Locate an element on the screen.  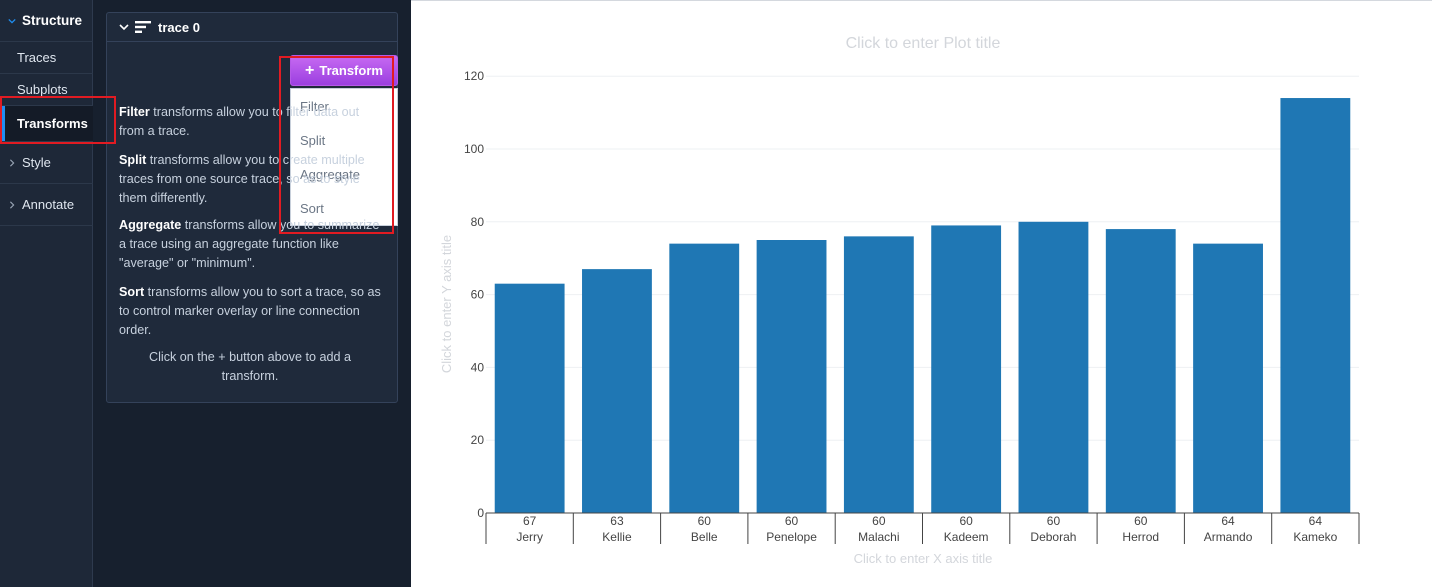
y-axis-title-placeholder: Click to enter Y axis title is located at coordinates (446, 304).